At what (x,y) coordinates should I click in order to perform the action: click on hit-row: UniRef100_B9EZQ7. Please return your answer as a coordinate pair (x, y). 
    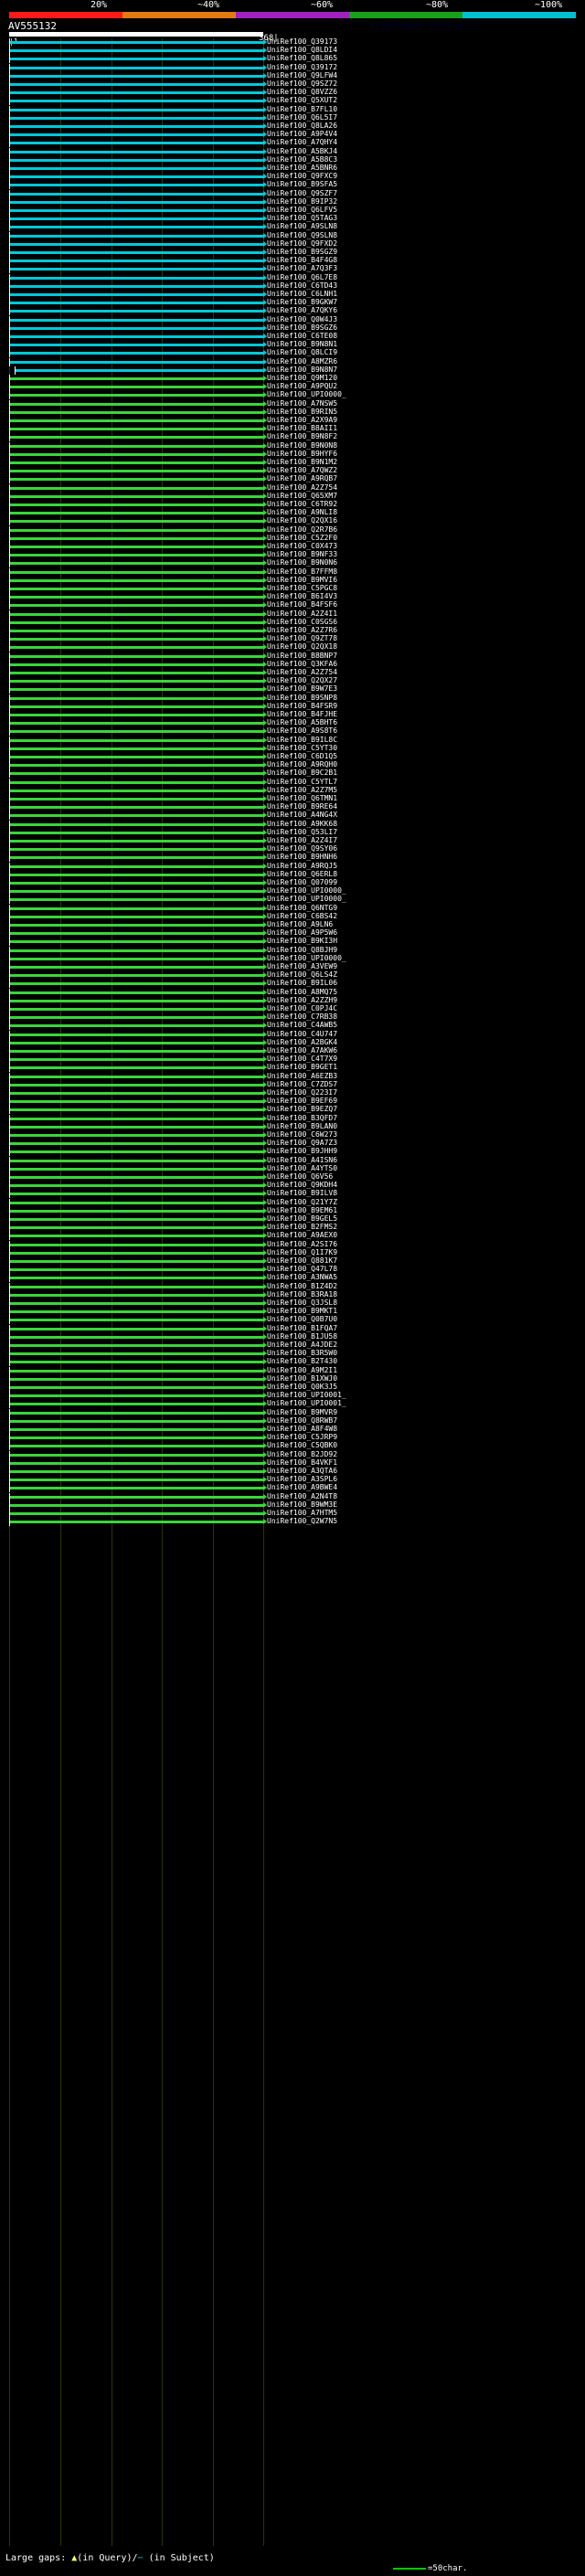
    Looking at the image, I should click on (293, 1110).